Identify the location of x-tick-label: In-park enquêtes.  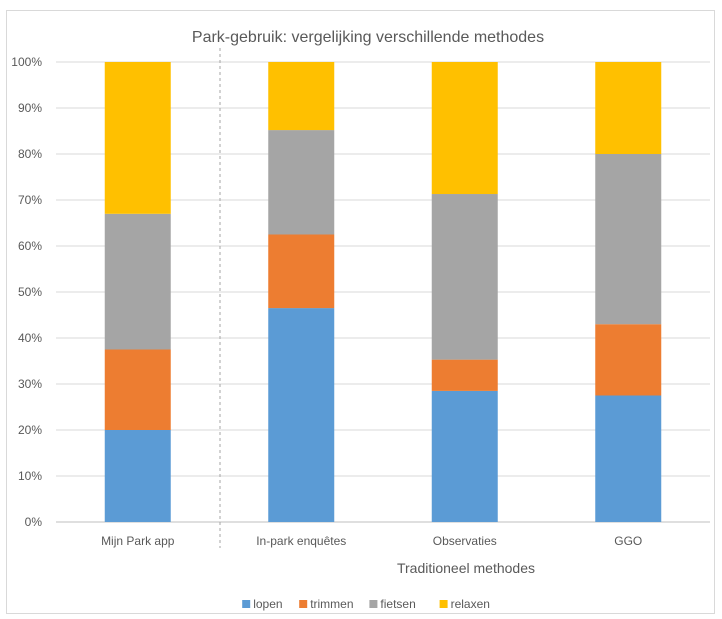
(301, 541).